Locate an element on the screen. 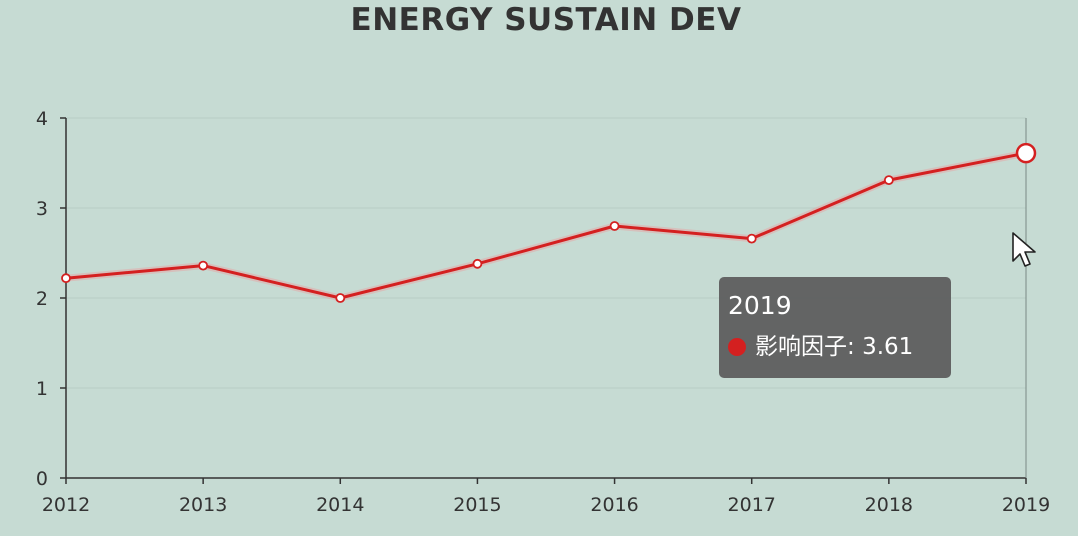 The image size is (1078, 536). y-axis-ticks: 0 1 2 3 4 is located at coordinates (51, 299).